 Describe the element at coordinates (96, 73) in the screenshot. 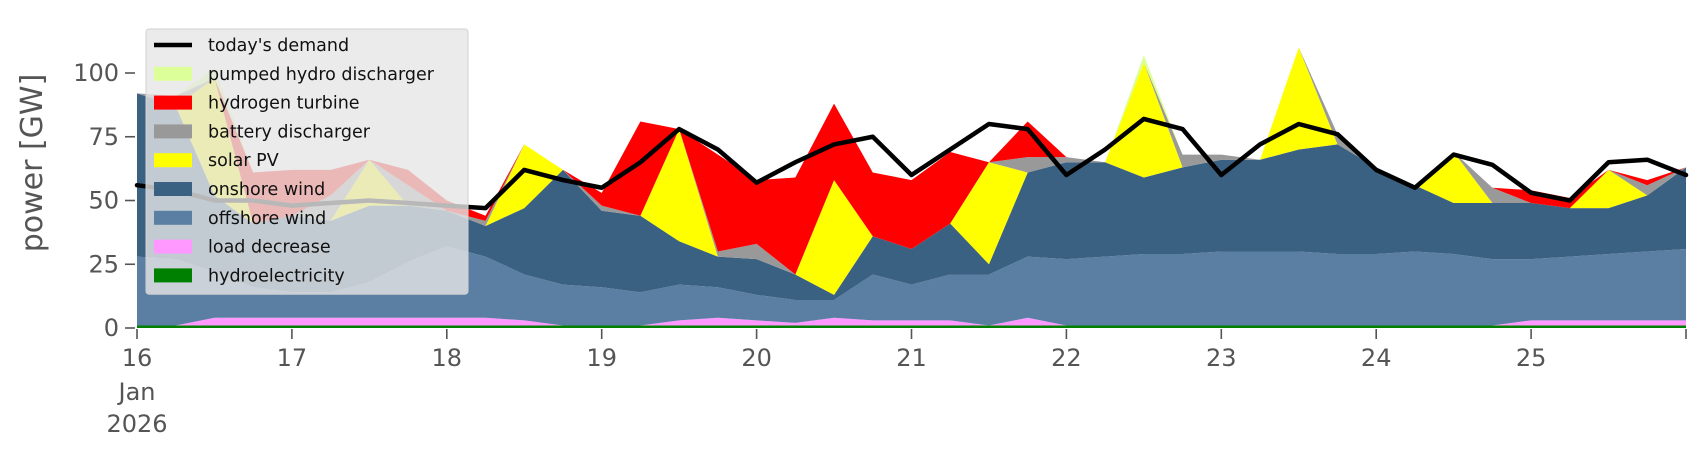

I see `y-tick-label: 100` at that location.